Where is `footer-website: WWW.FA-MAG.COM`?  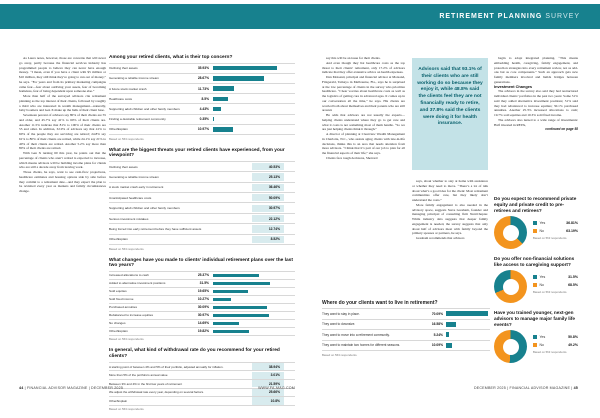
footer-website: WWW.FA-MAG.COM is located at coordinates (276, 388).